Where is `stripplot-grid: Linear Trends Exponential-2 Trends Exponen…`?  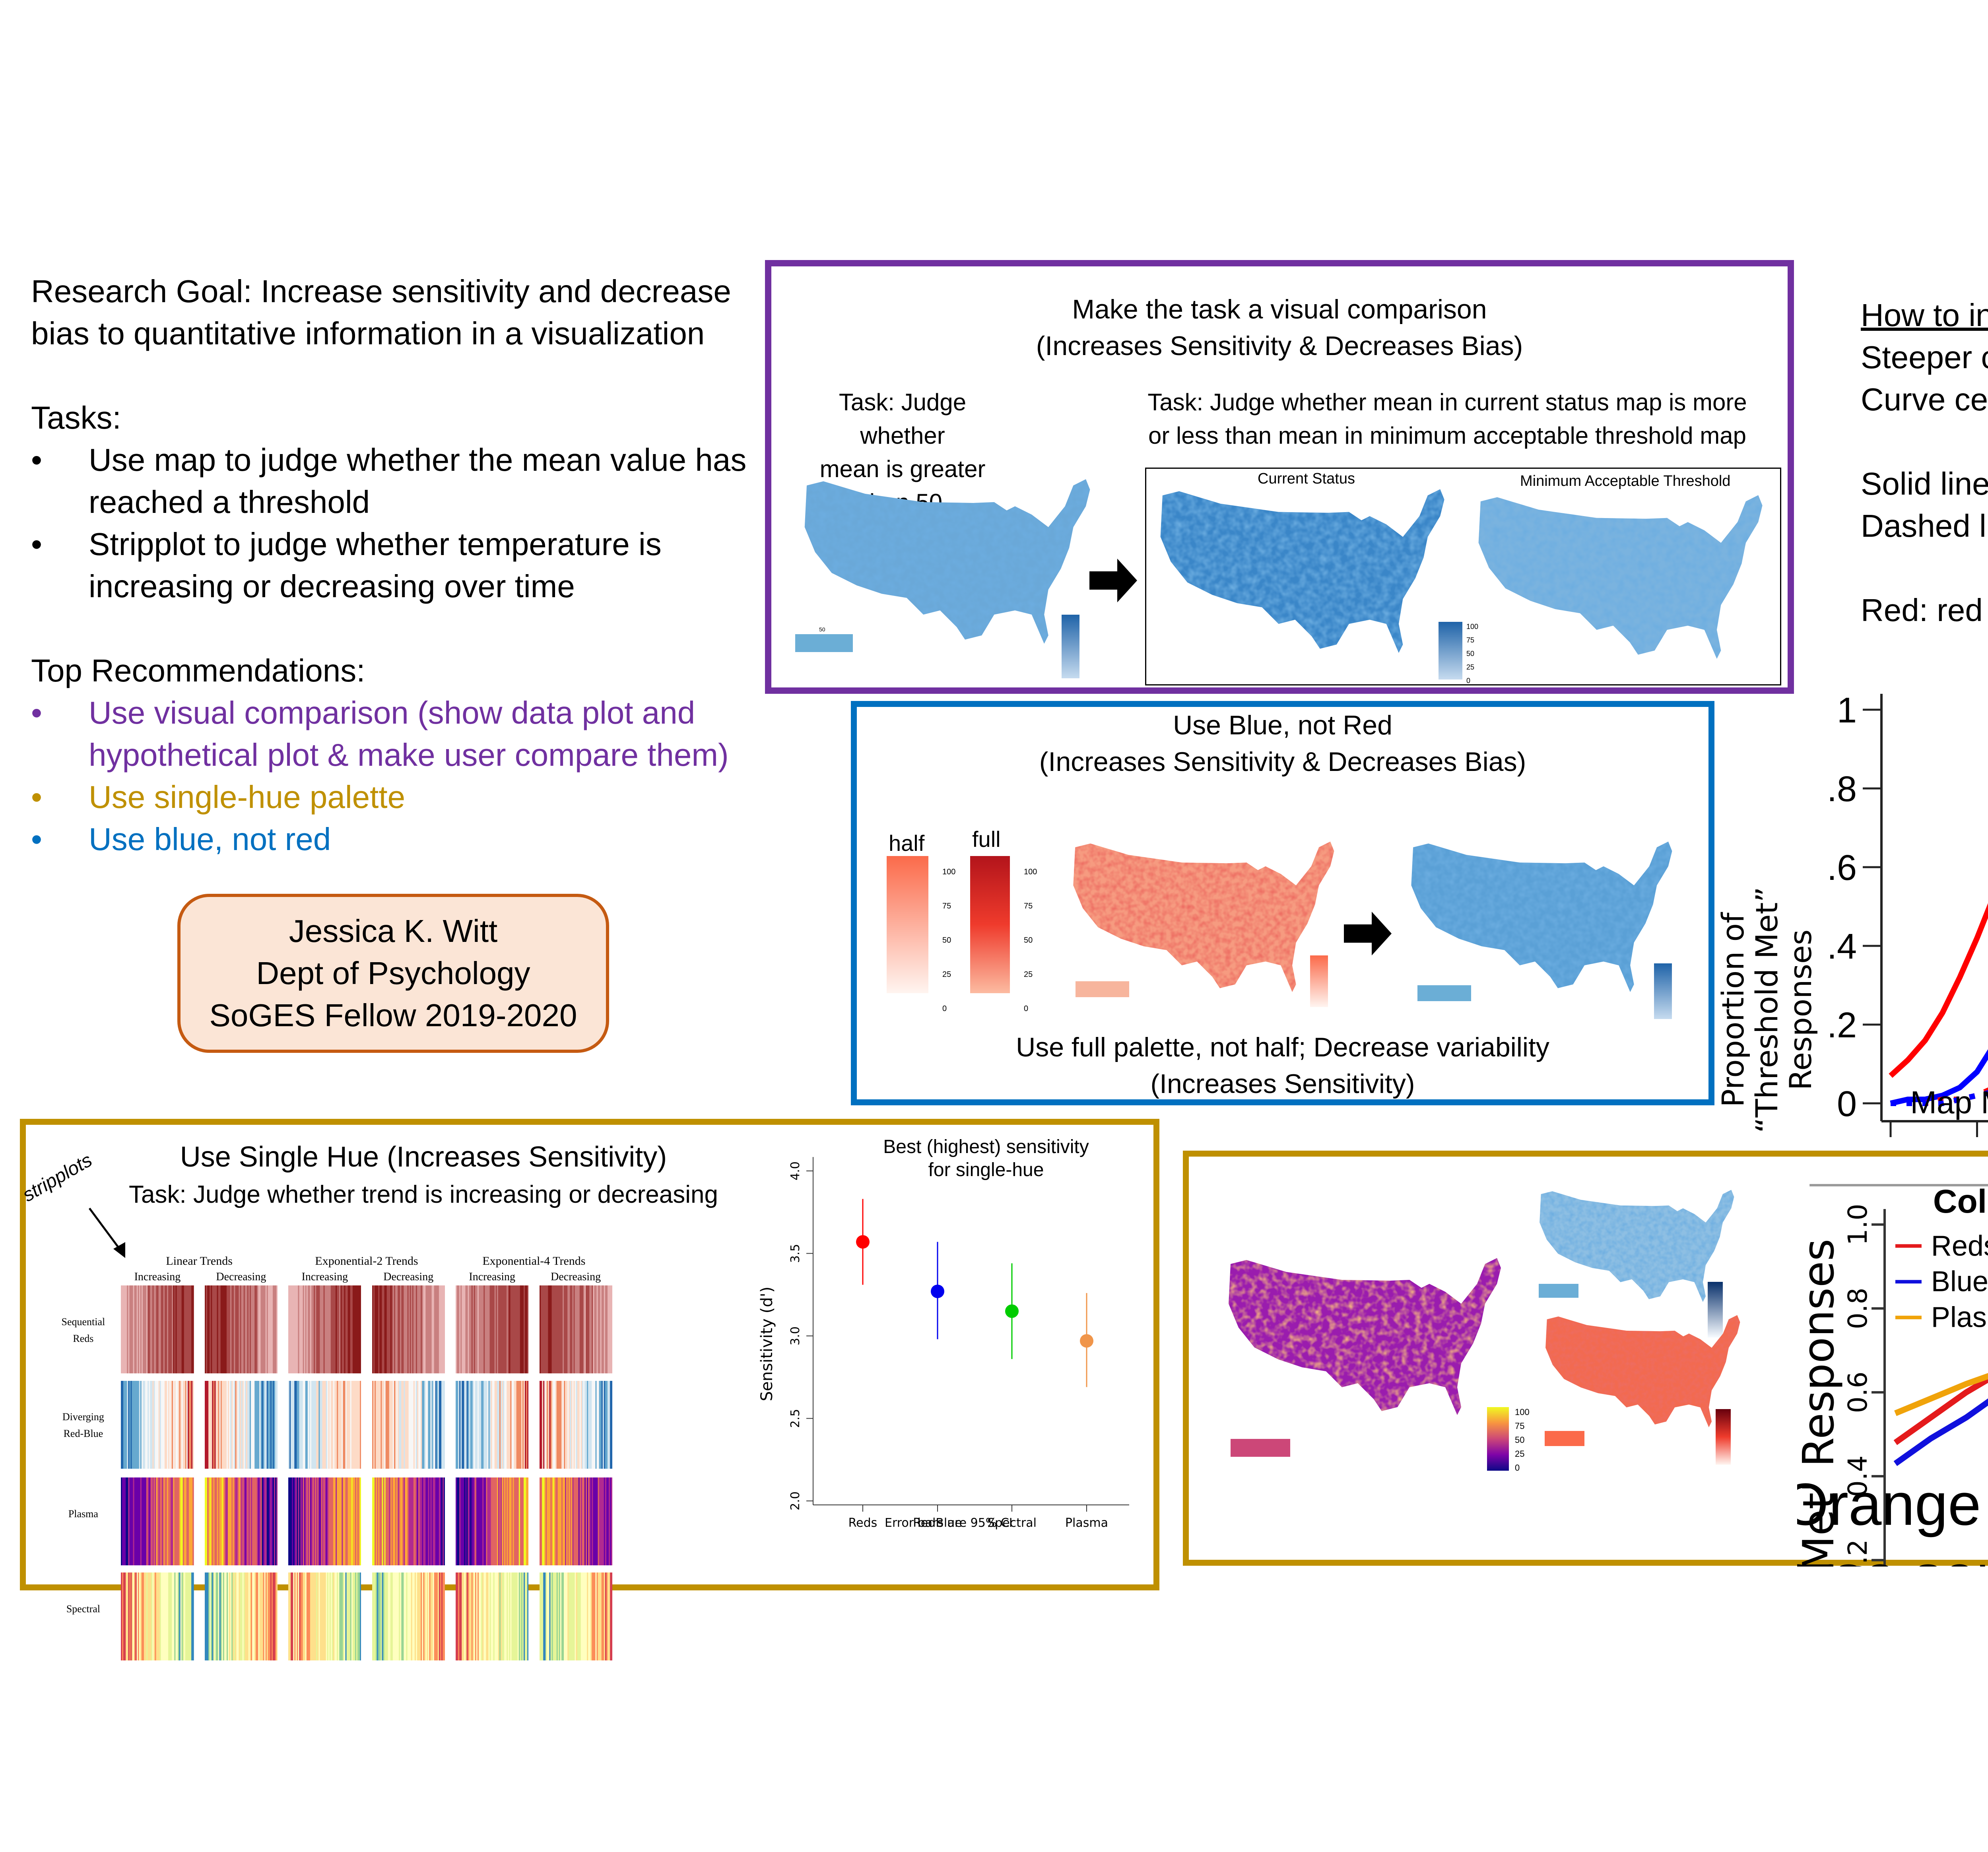 stripplot-grid: Linear Trends Exponential-2 Trends Exponen… is located at coordinates (403, 1393).